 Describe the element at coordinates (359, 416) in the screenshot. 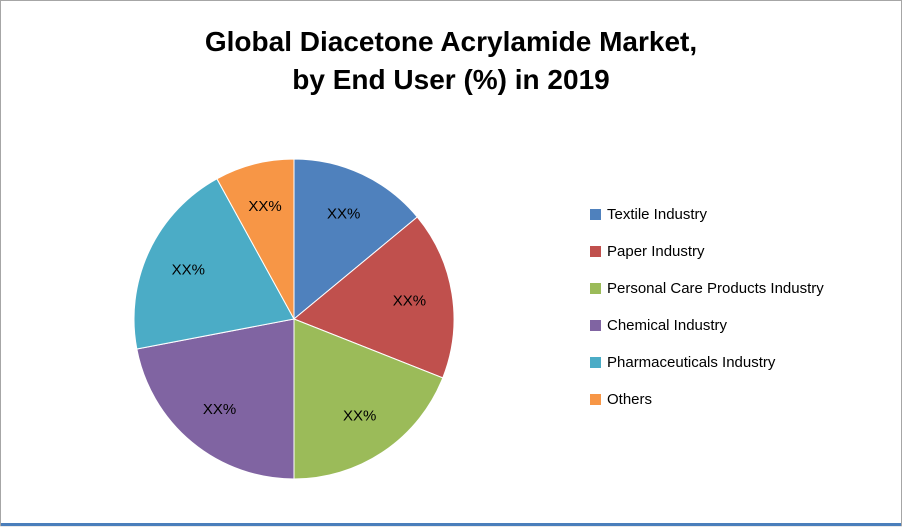

I see `pie-slice-label-2: XX%` at that location.